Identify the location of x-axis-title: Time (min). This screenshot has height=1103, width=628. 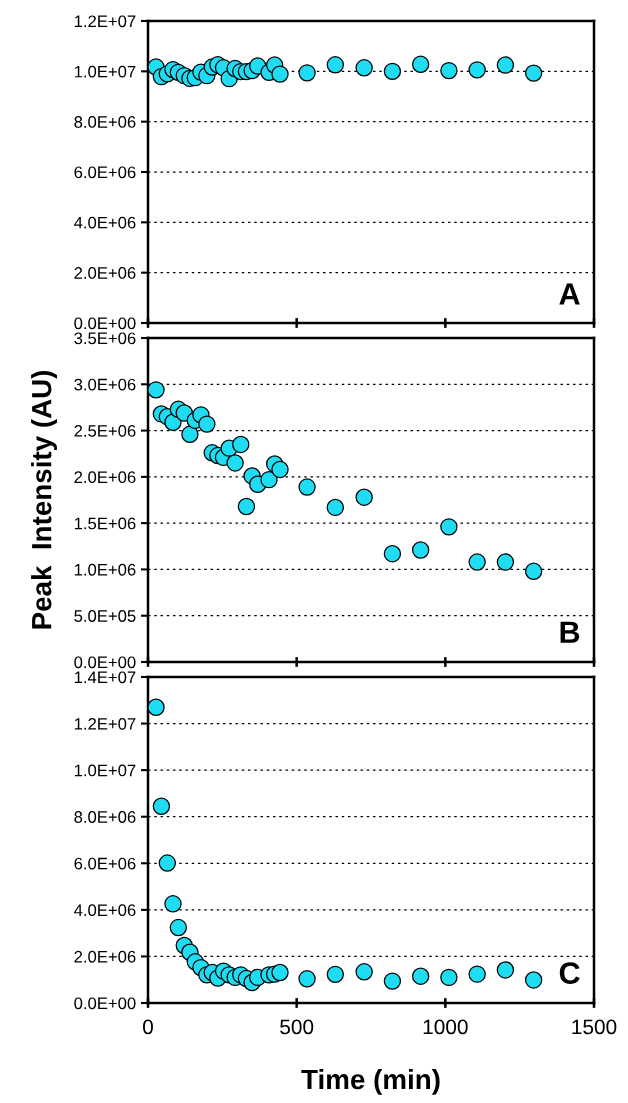
(370, 1081).